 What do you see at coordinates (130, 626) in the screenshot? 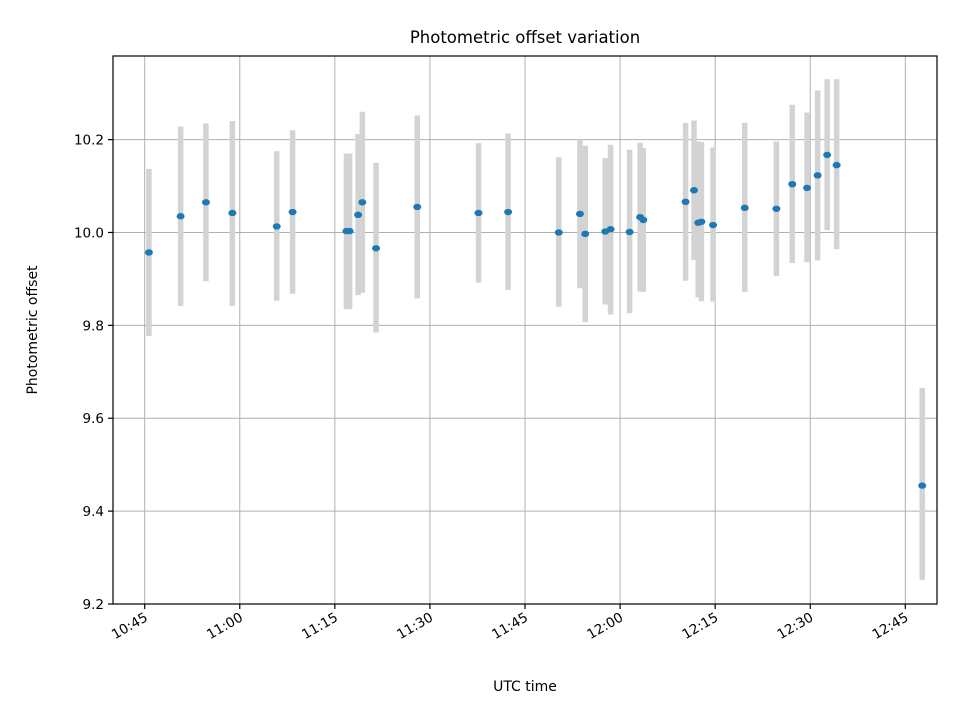
I see `x-tick-label: 10:45` at bounding box center [130, 626].